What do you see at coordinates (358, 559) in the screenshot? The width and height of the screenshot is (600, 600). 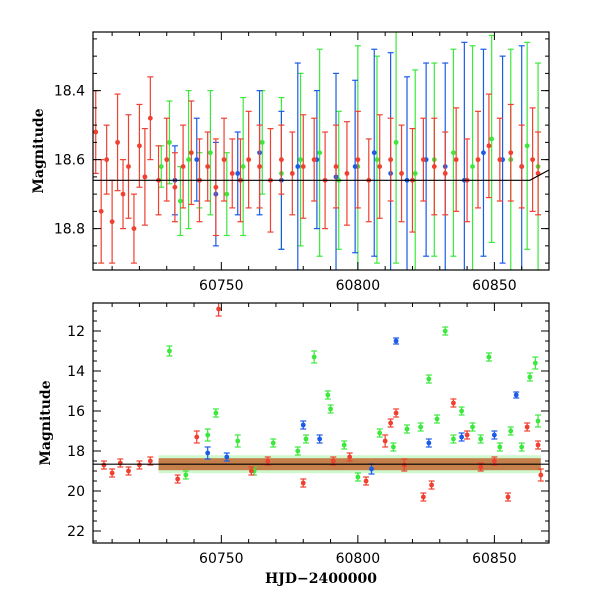 I see `bottom-x-tick-label: 60800` at bounding box center [358, 559].